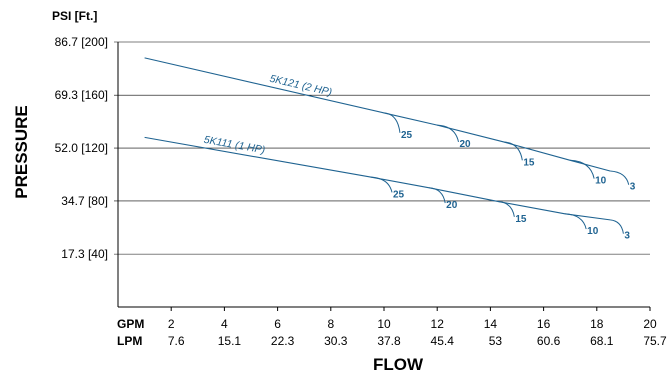 This screenshot has width=670, height=373. What do you see at coordinates (389, 341) in the screenshot?
I see `x-tick-label-lpm: 37.8` at bounding box center [389, 341].